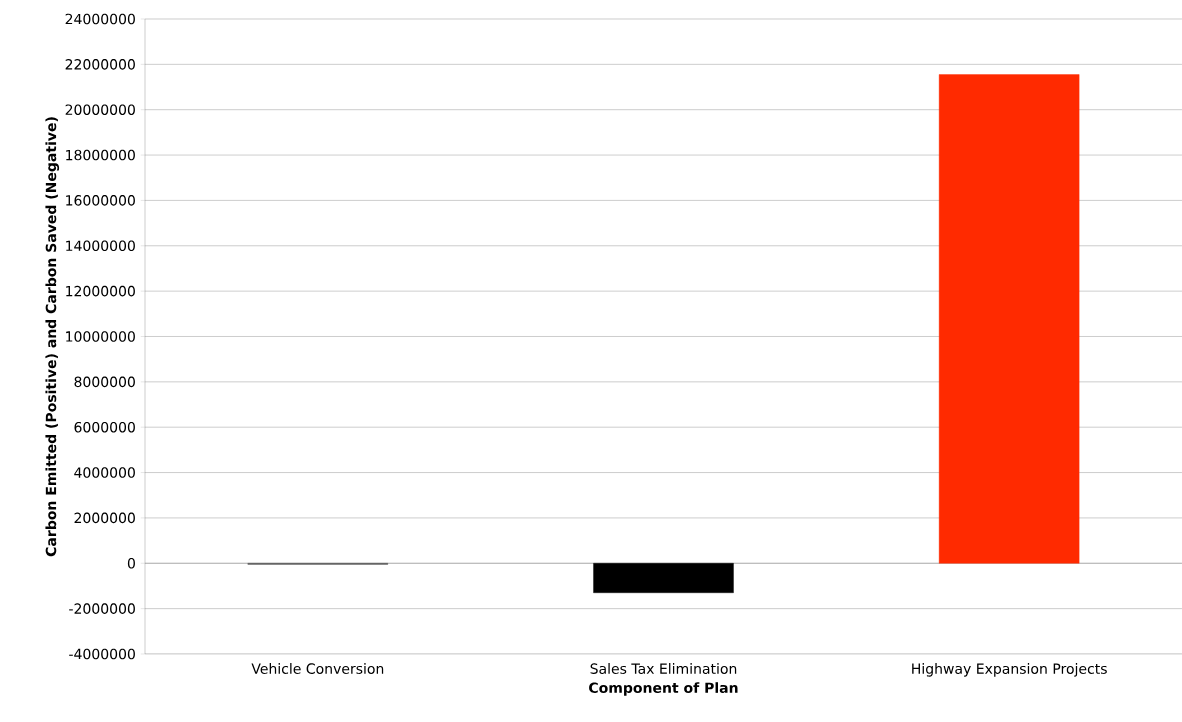  I want to click on y-tick-label: 12000000, so click(100, 291).